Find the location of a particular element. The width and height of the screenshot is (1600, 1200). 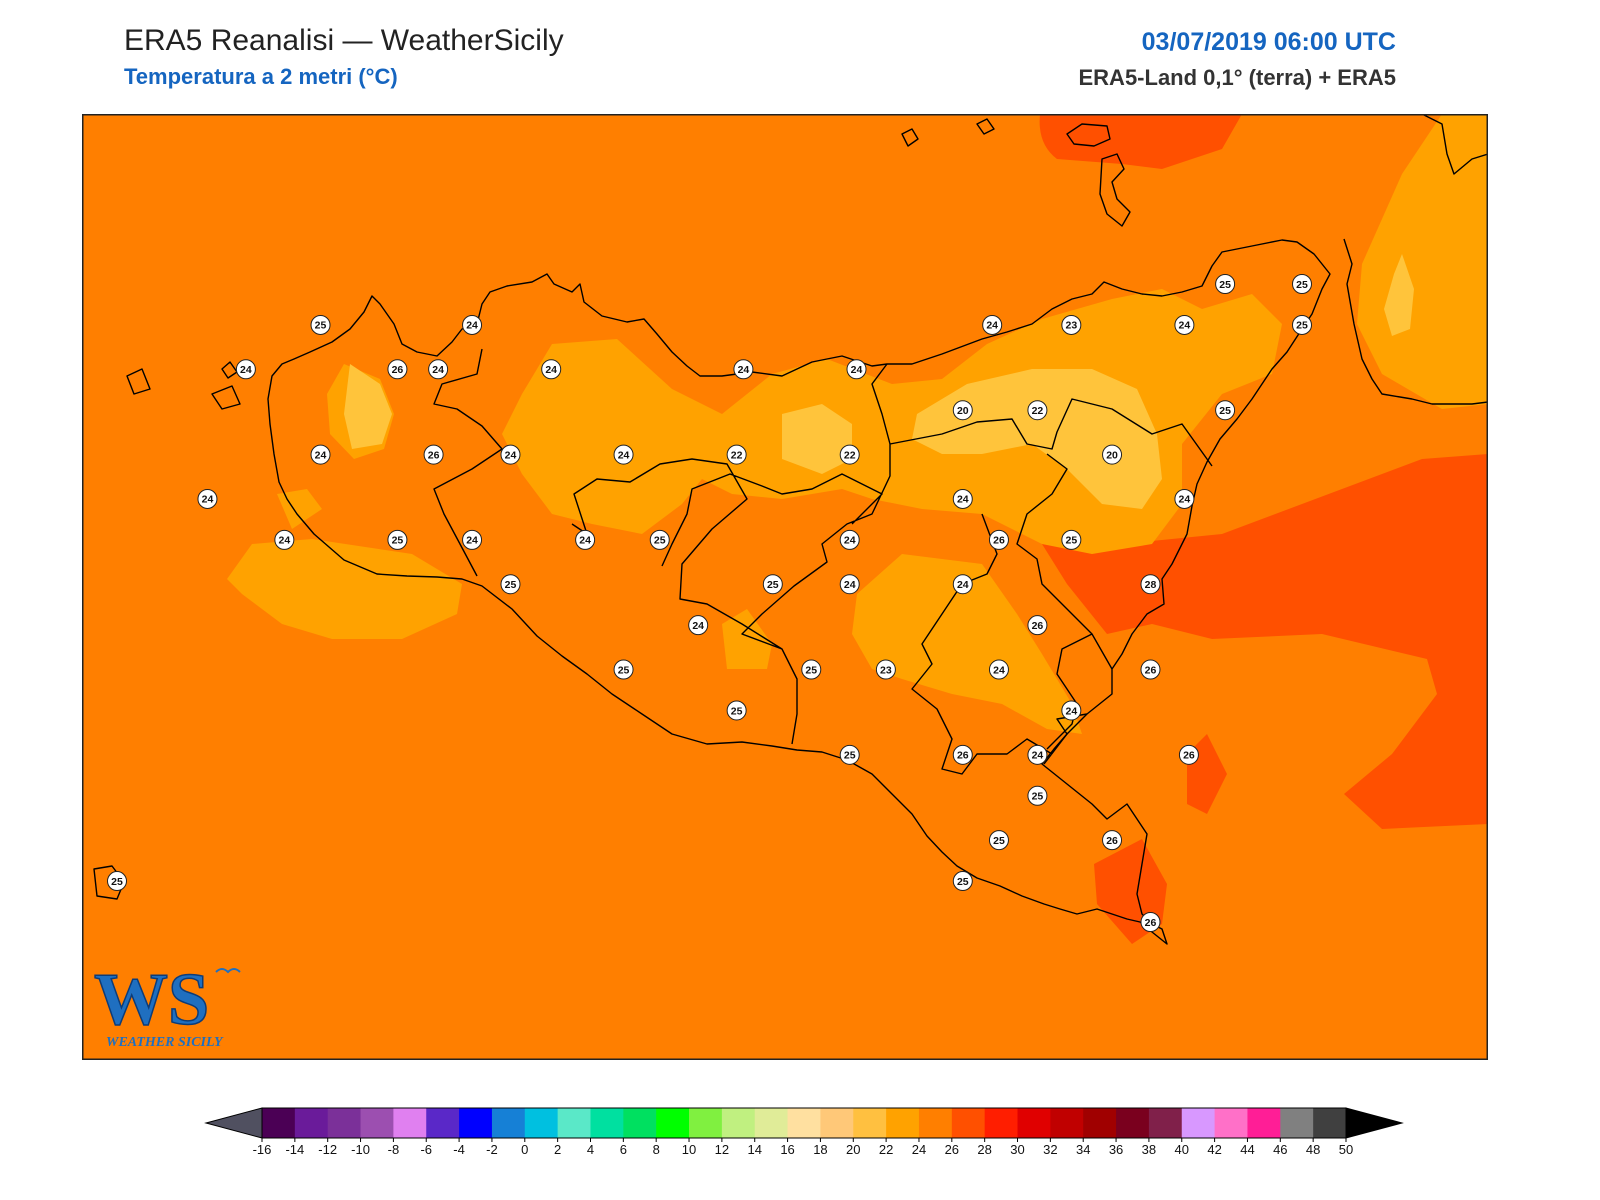

colorbar-tick-label: -8 is located at coordinates (394, 1149).